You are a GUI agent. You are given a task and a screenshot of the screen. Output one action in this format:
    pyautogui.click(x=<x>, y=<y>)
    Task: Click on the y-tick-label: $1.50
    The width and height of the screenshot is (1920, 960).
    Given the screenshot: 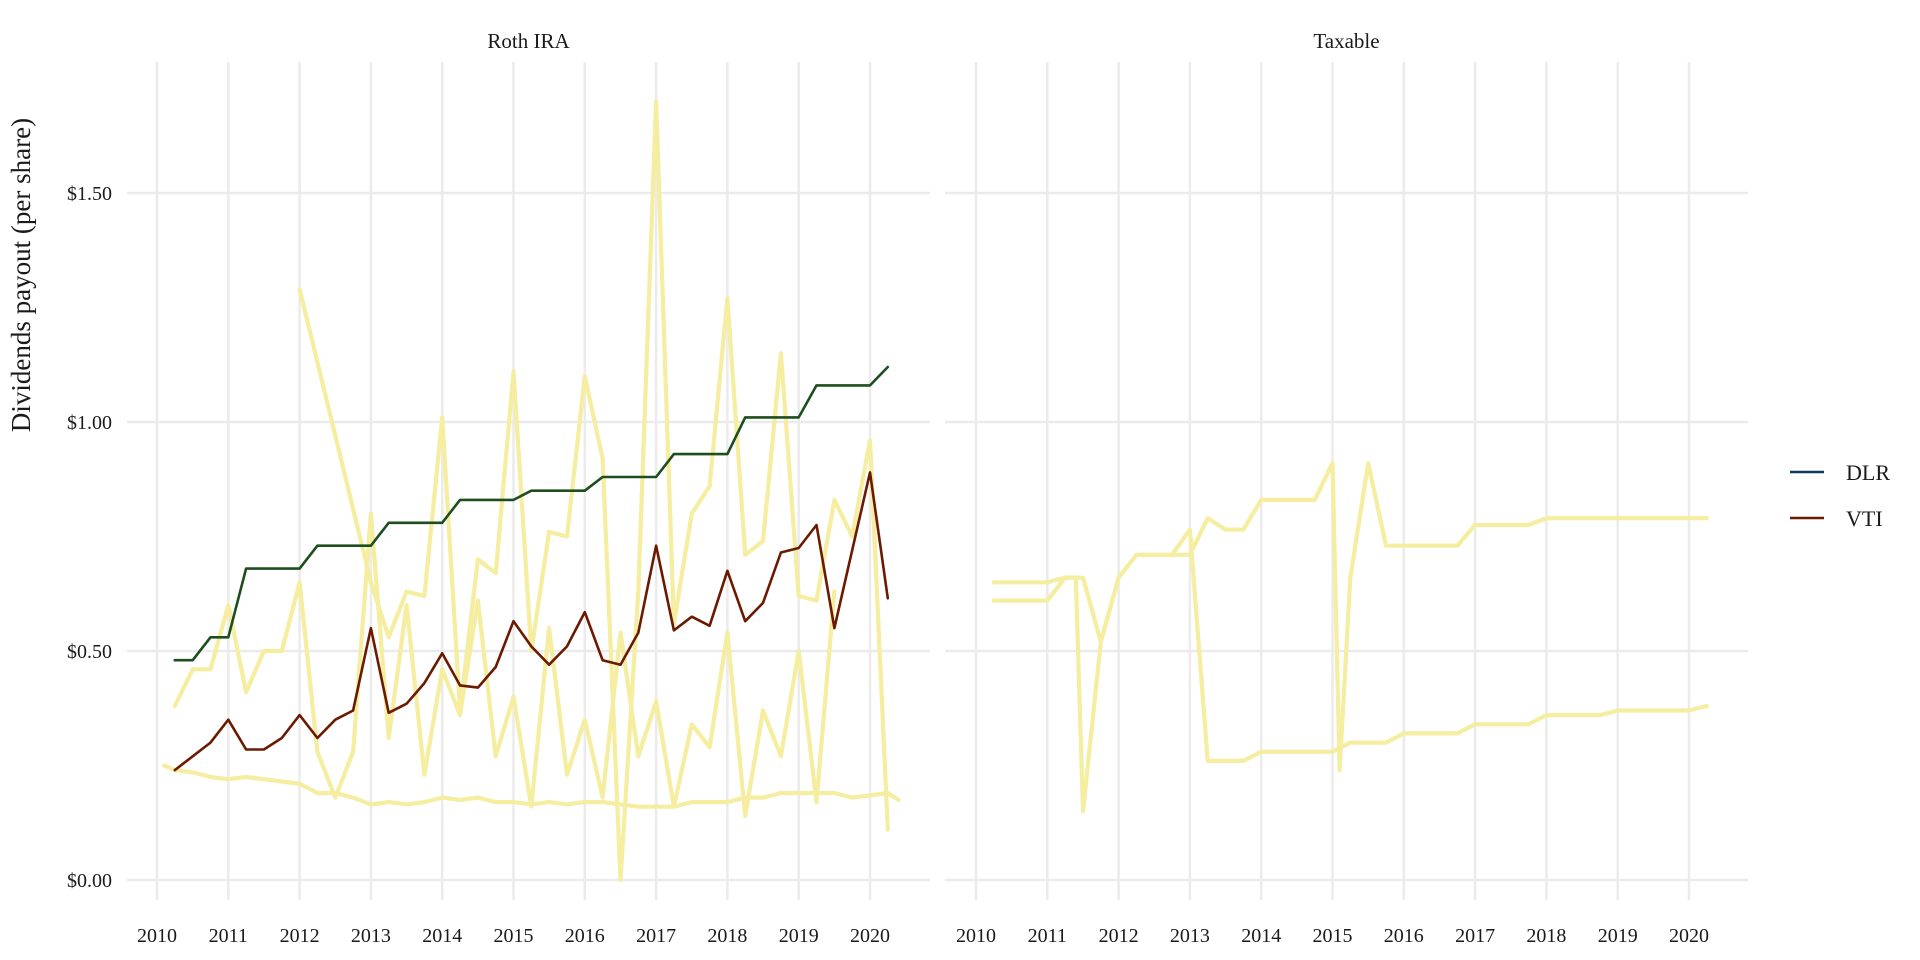 What is the action you would take?
    pyautogui.click(x=89, y=194)
    